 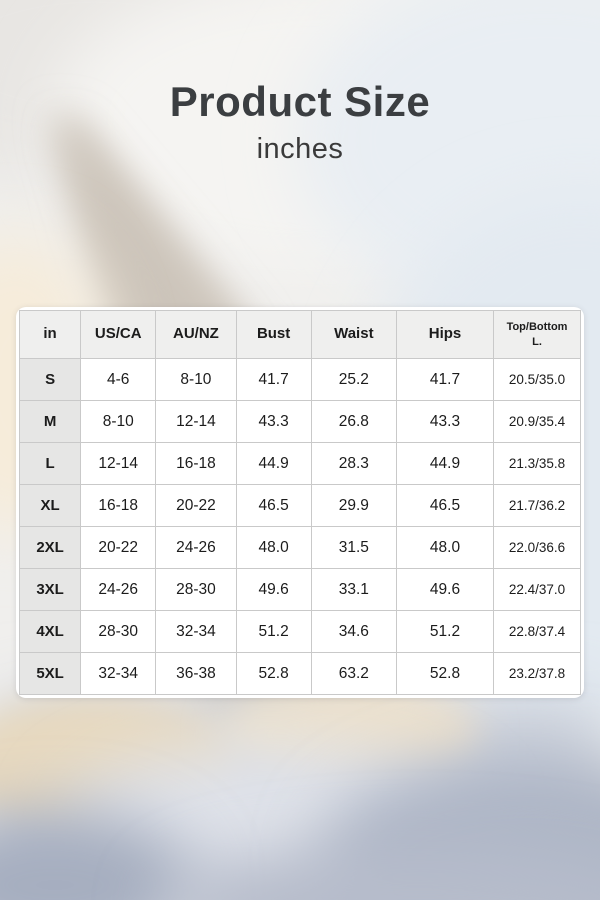 I want to click on page-heading: Product Size inches, so click(x=300, y=122).